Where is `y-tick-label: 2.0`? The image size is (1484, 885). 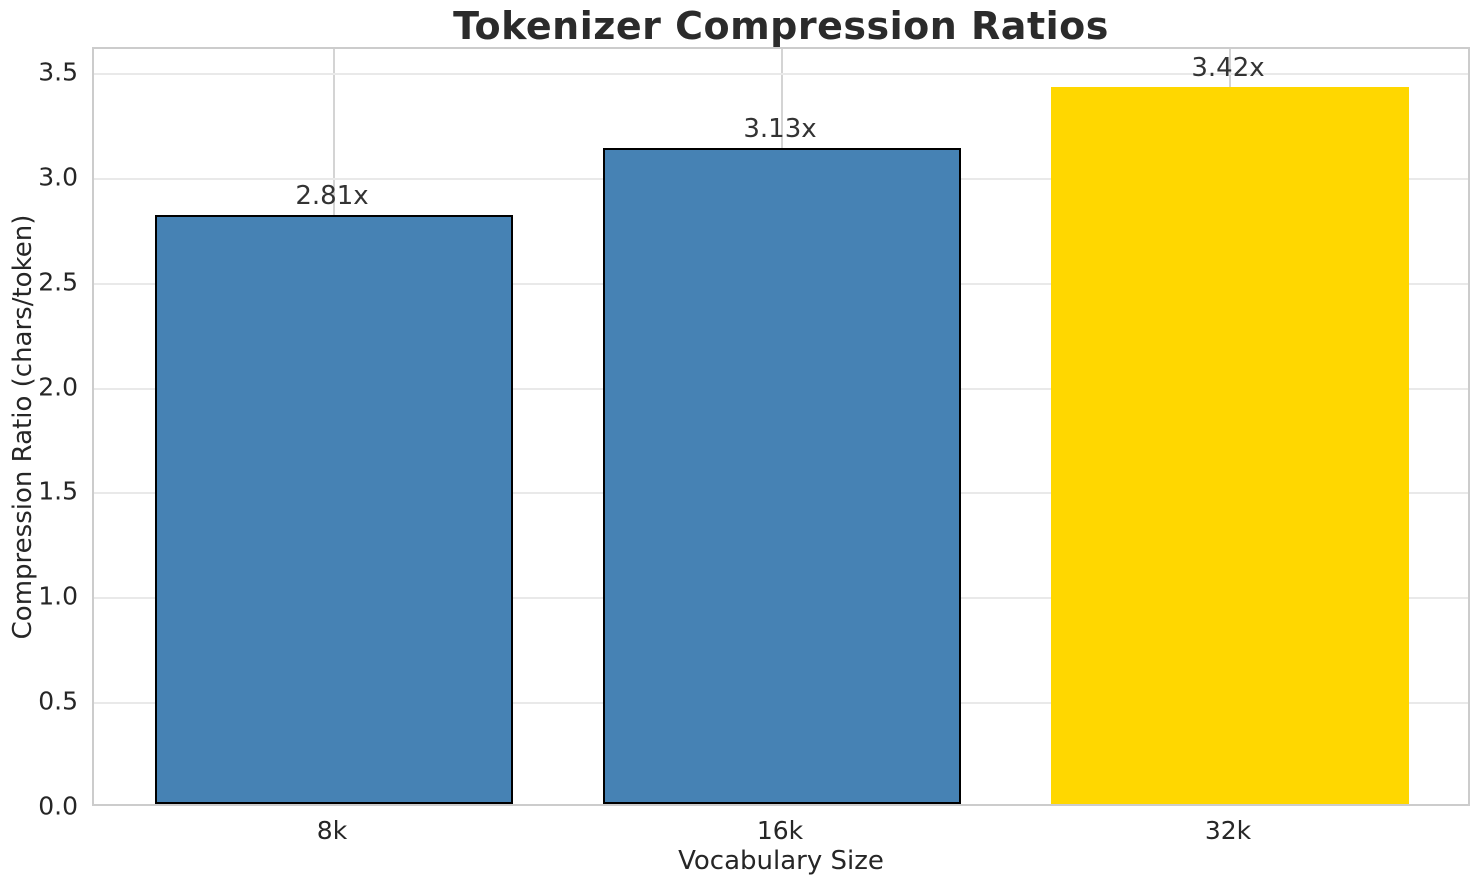 y-tick-label: 2.0 is located at coordinates (58, 387).